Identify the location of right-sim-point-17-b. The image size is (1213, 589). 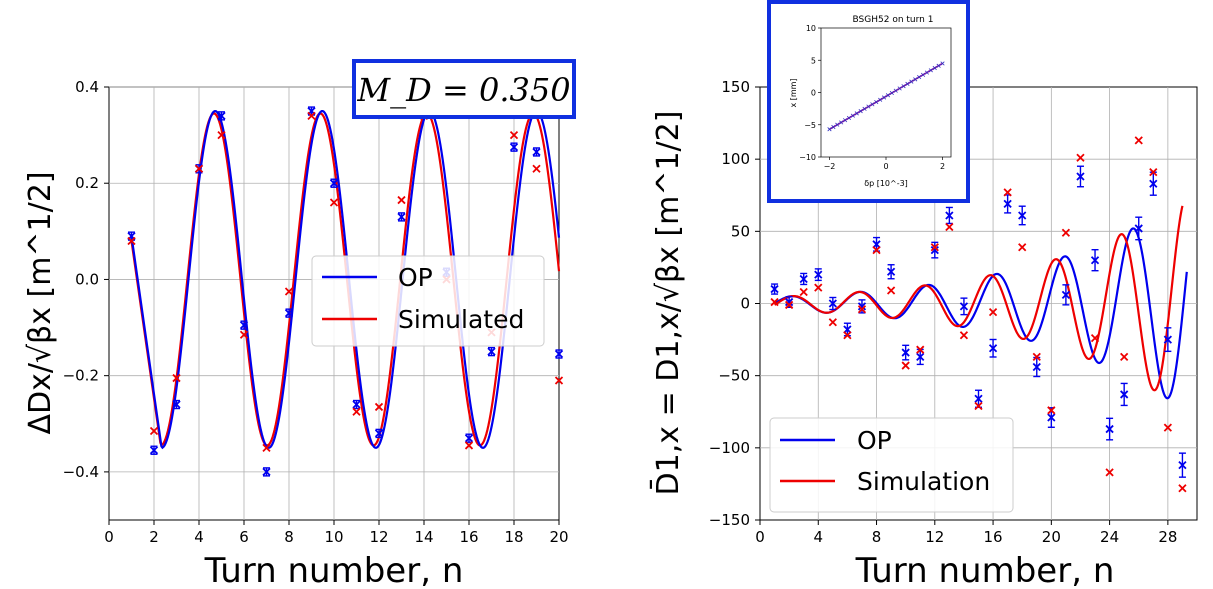
(1007, 192).